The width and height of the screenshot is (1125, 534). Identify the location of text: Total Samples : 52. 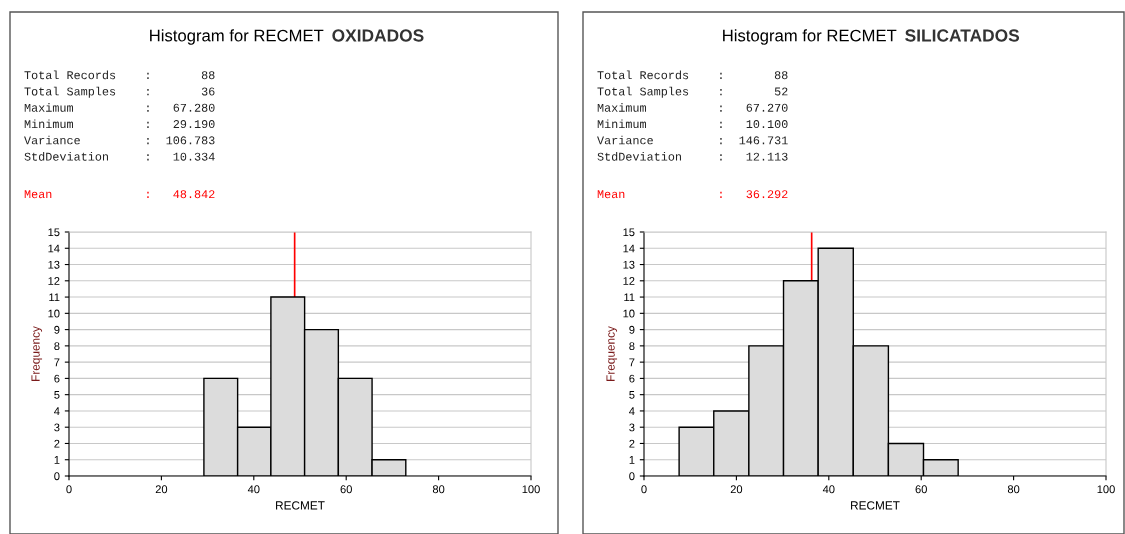
(692, 92).